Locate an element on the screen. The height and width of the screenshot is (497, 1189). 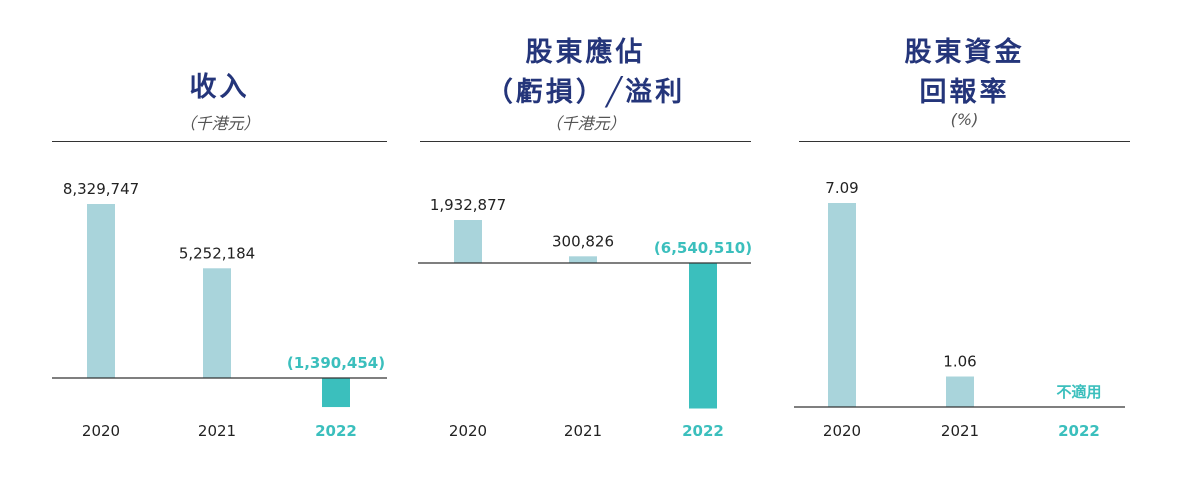
value-label-2020: 1,932,877 is located at coordinates (468, 205).